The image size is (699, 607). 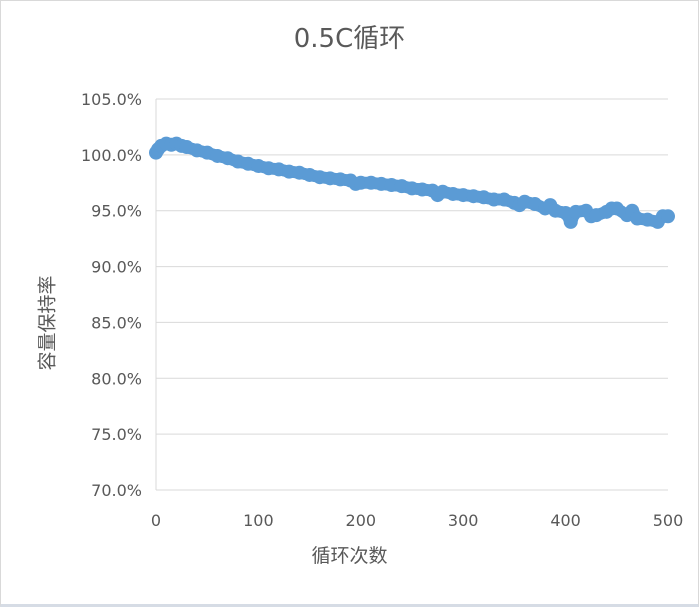 What do you see at coordinates (463, 520) in the screenshot?
I see `x-tick-label: 300` at bounding box center [463, 520].